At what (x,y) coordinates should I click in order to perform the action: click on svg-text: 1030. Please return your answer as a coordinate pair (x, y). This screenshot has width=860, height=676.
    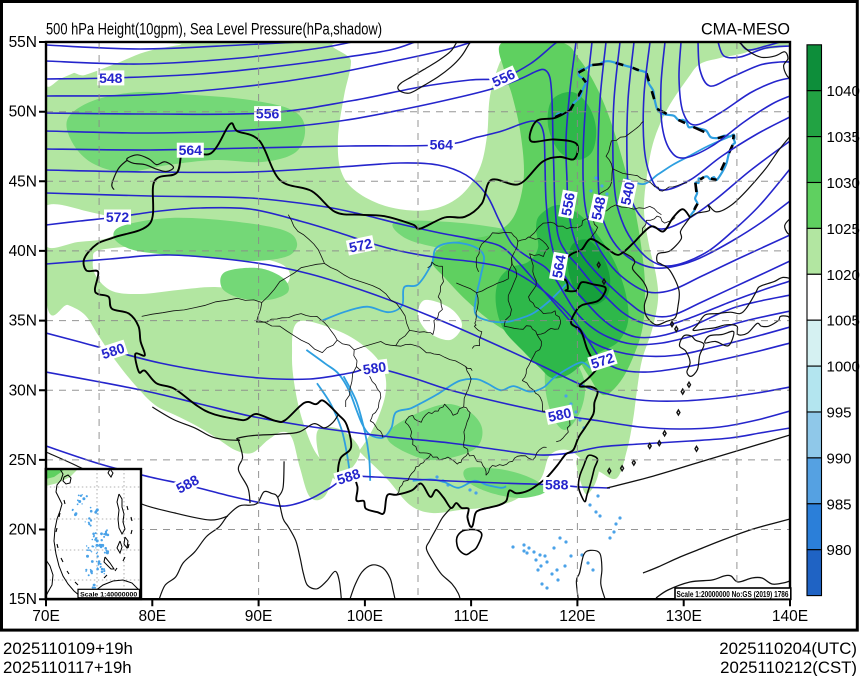
    Looking at the image, I should click on (843, 183).